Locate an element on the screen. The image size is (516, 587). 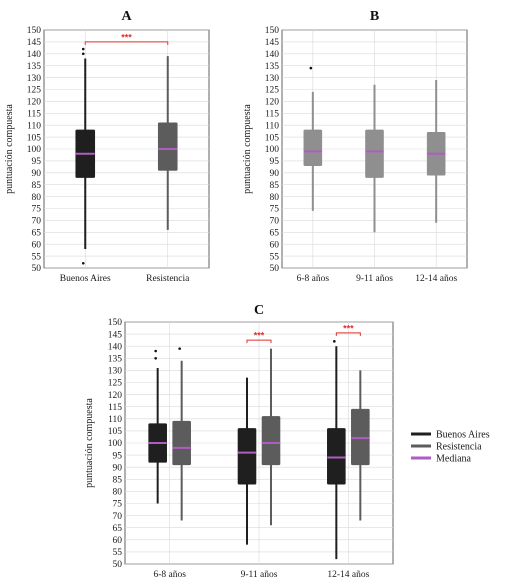
x-tick-label: 6-8 años is located at coordinates (313, 279).